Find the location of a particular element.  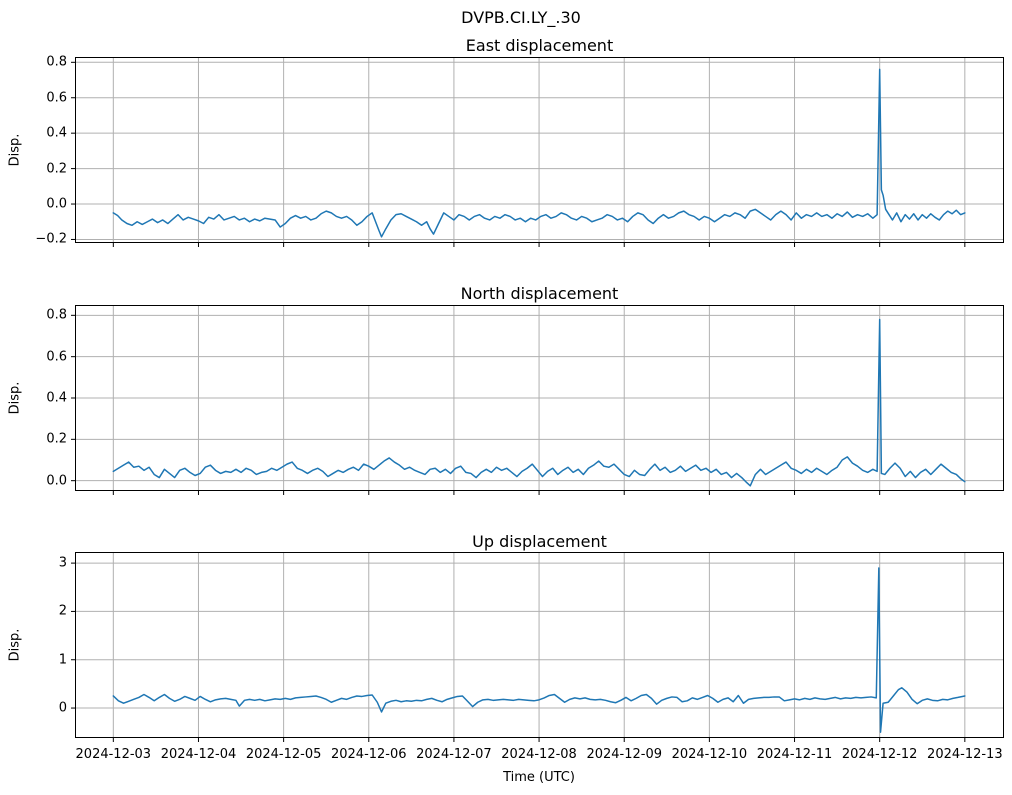

x-tick-label: 2024-12-12 is located at coordinates (879, 754).